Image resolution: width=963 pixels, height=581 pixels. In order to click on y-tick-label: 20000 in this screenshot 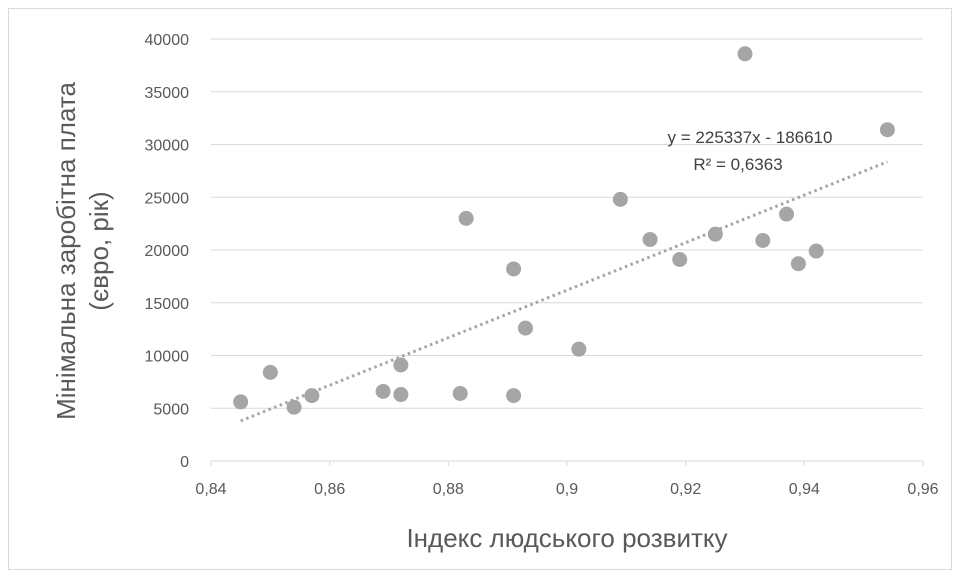, I will do `click(167, 251)`.